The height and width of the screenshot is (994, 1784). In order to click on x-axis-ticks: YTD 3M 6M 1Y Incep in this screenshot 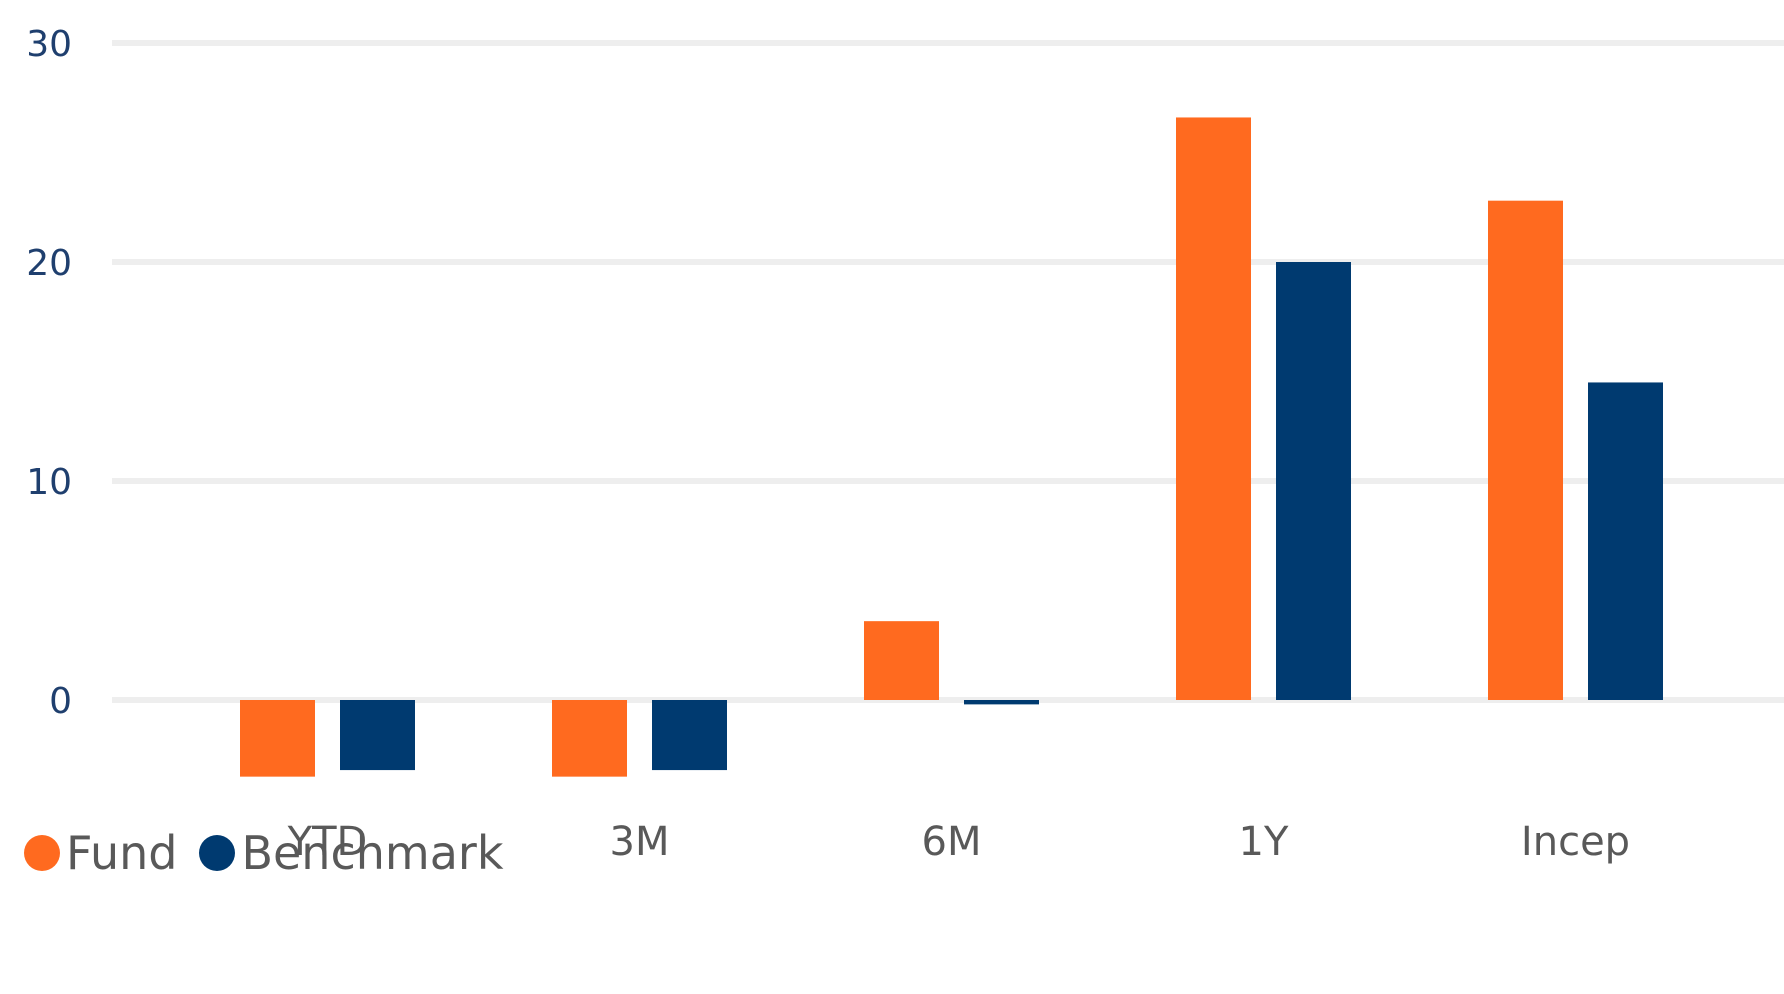, I will do `click(958, 842)`.